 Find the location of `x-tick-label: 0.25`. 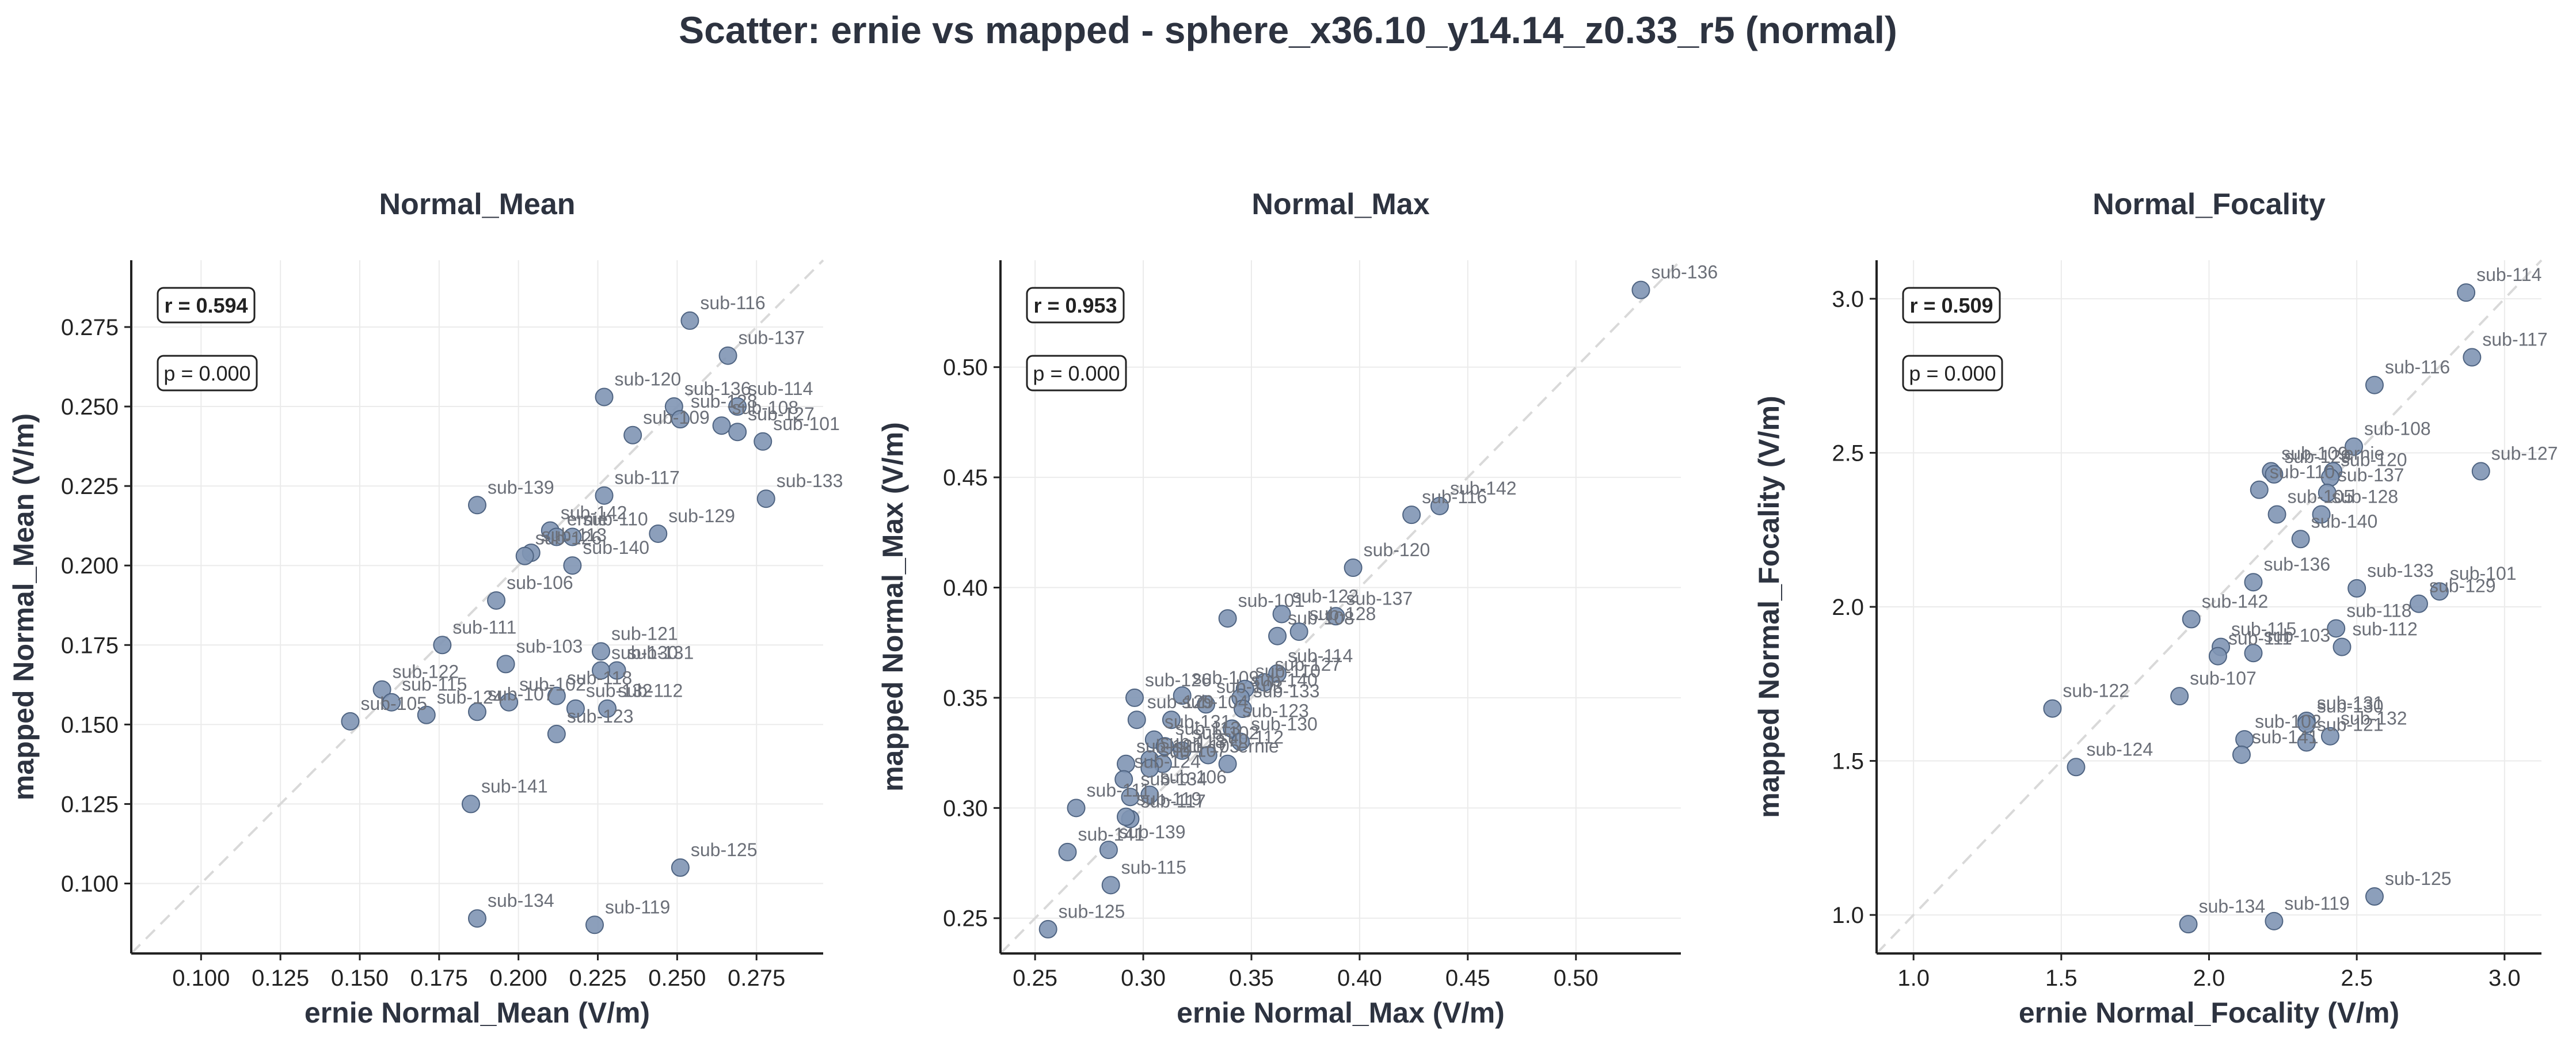

x-tick-label: 0.25 is located at coordinates (1035, 979).